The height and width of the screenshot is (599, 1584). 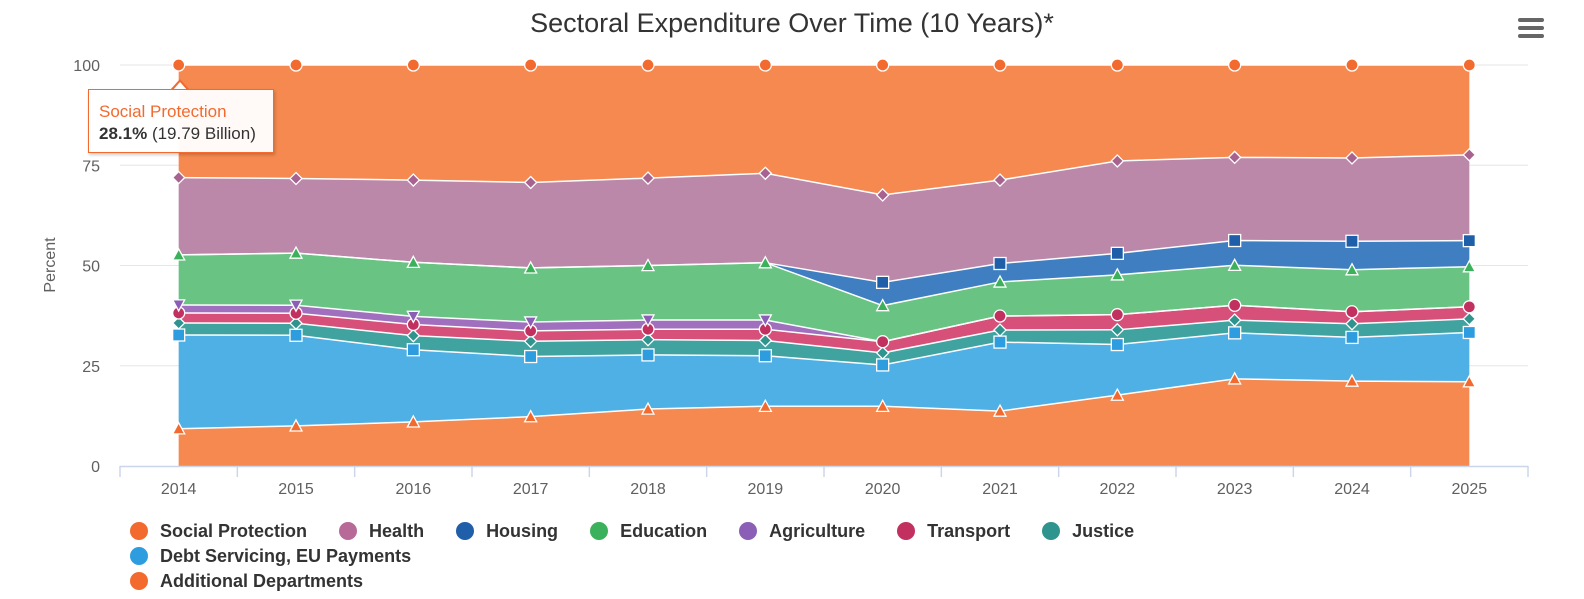 What do you see at coordinates (381, 531) in the screenshot?
I see `legend-item-health: Health` at bounding box center [381, 531].